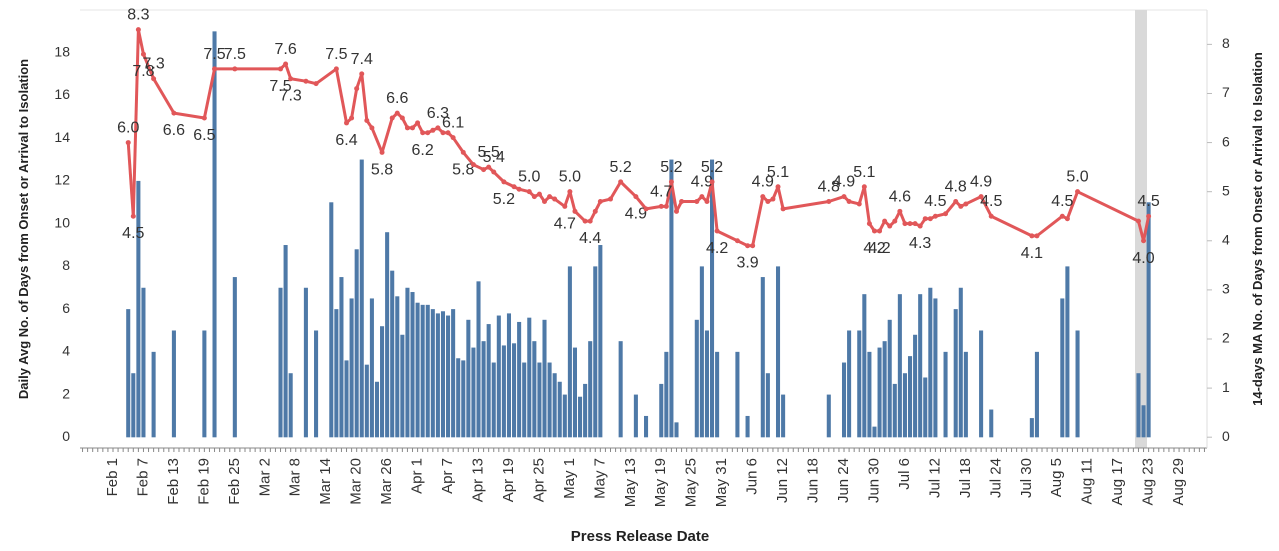 The image size is (1279, 551). What do you see at coordinates (453, 123) in the screenshot?
I see `data-label: 6.1` at bounding box center [453, 123].